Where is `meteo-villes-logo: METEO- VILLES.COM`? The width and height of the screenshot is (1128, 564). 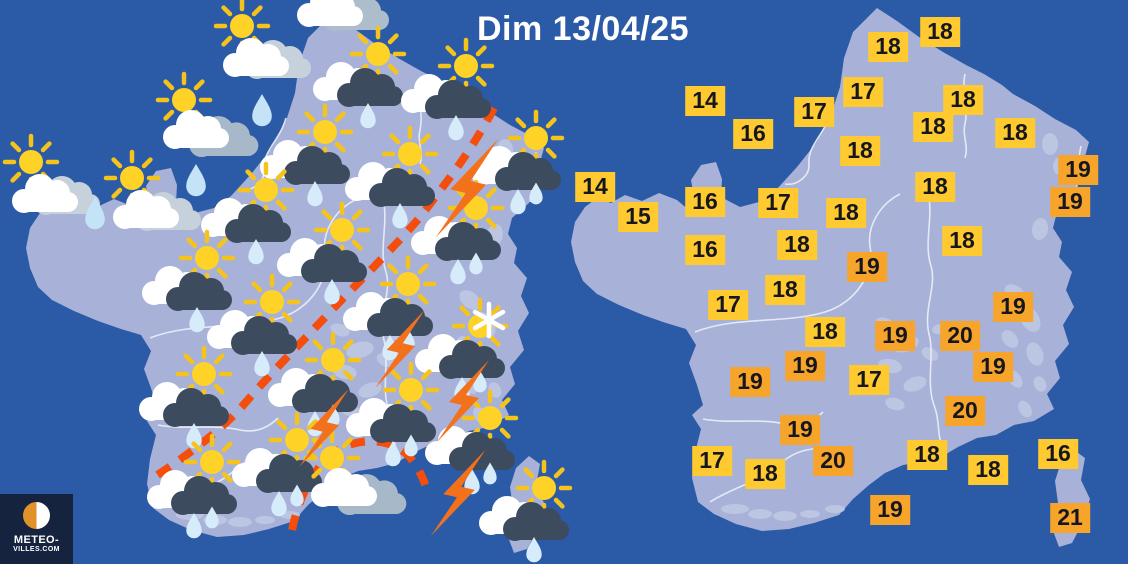 meteo-villes-logo: METEO- VILLES.COM is located at coordinates (36, 529).